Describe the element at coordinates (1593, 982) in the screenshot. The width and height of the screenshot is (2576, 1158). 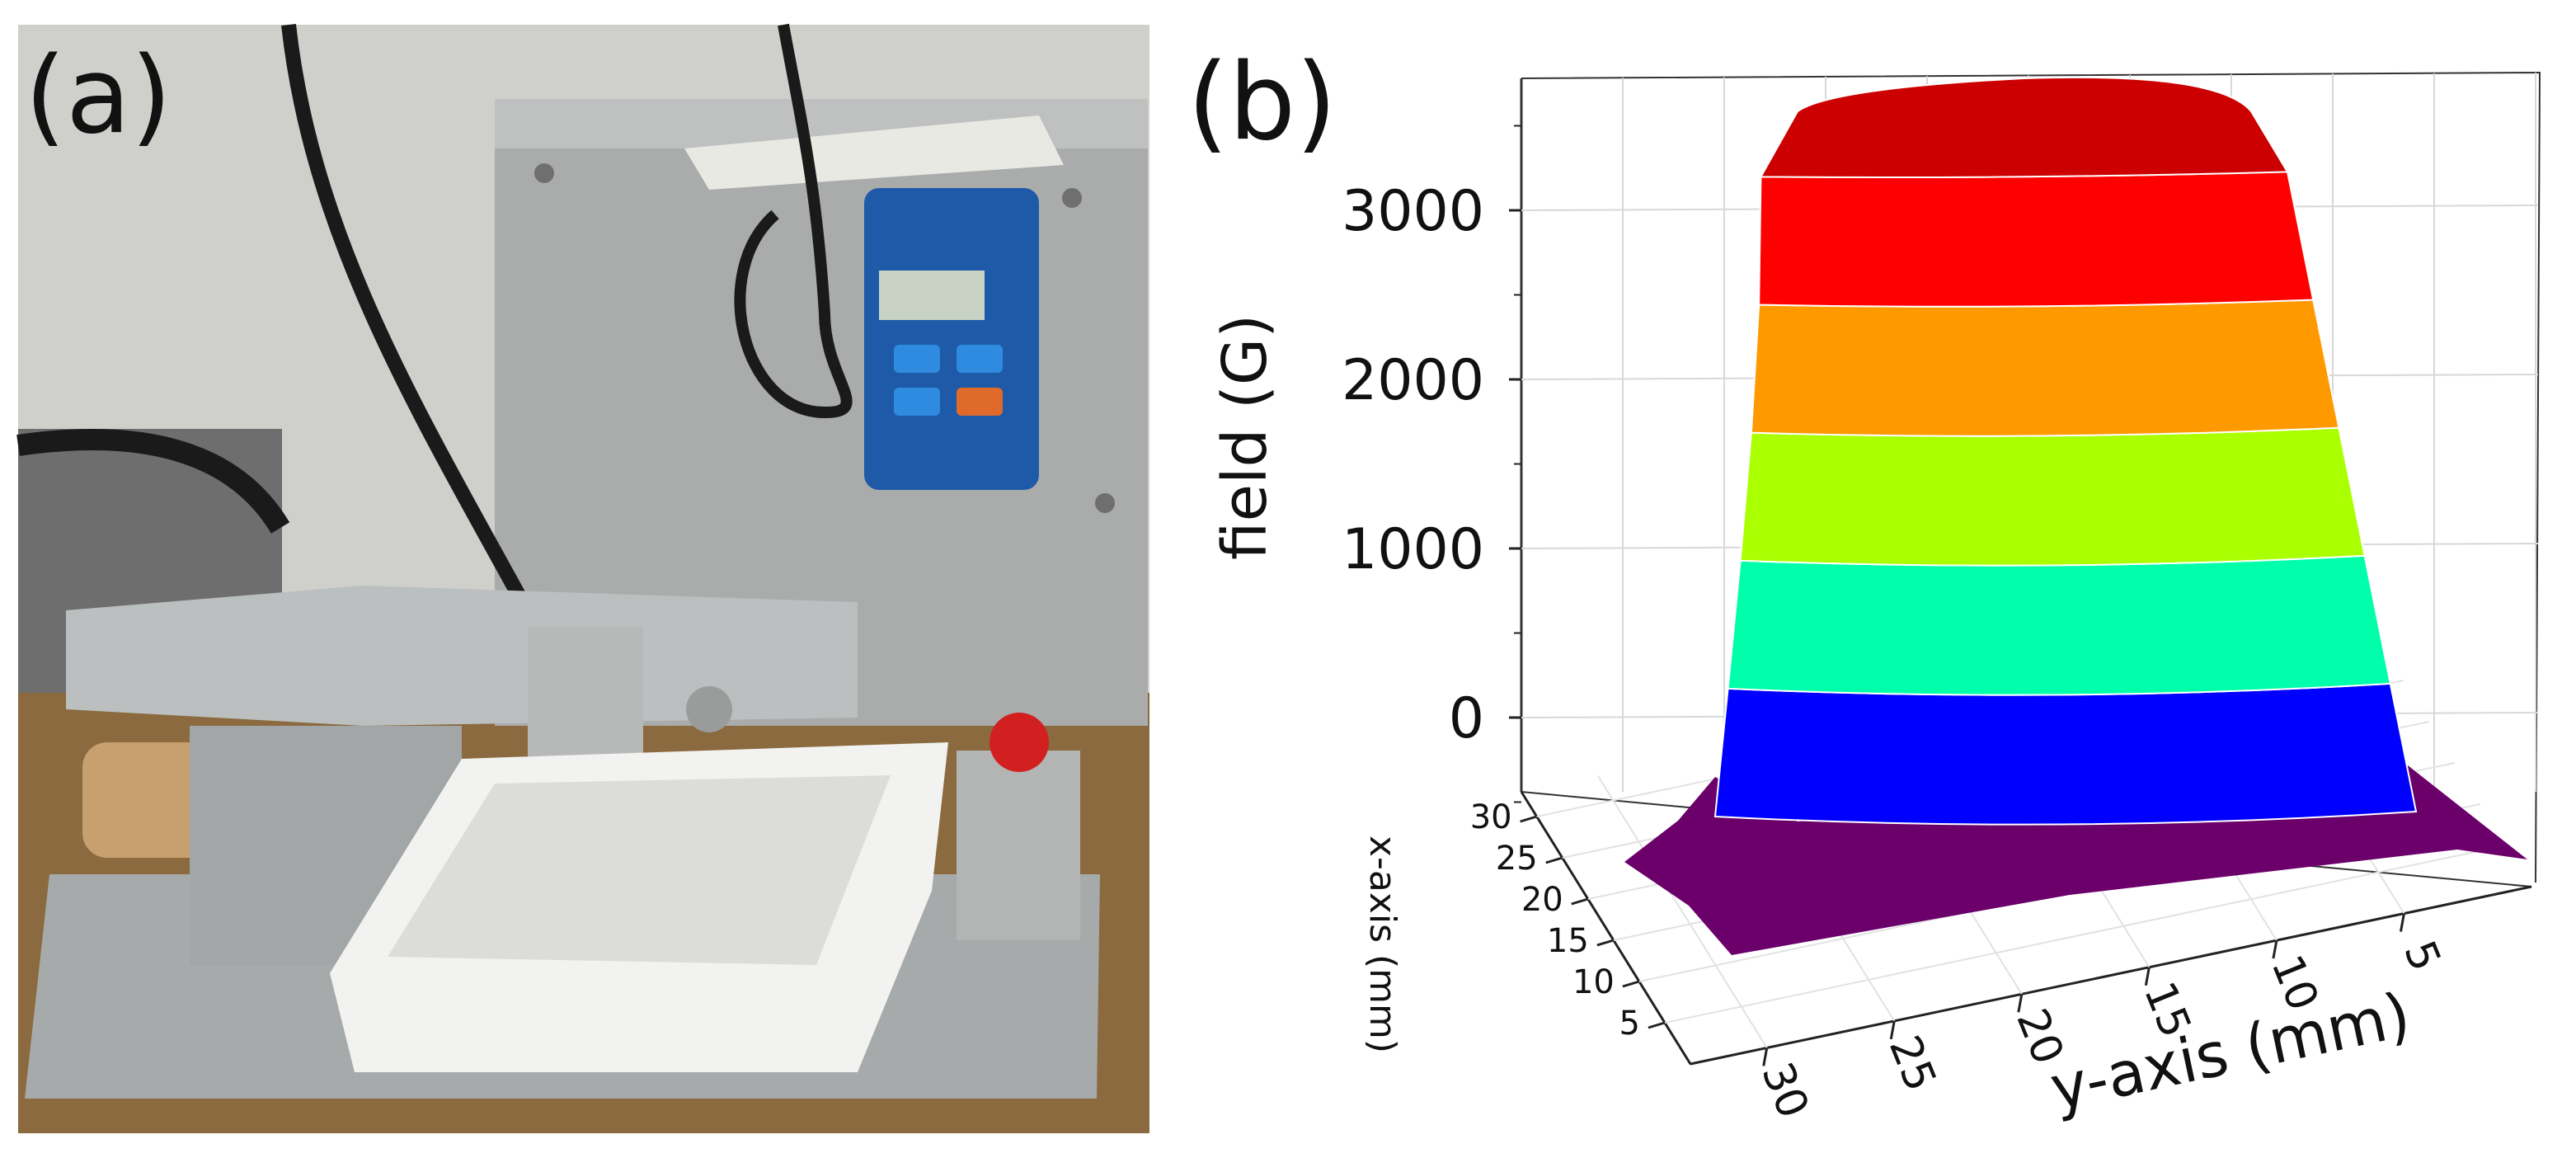
I see `x-tick-label: 10` at that location.